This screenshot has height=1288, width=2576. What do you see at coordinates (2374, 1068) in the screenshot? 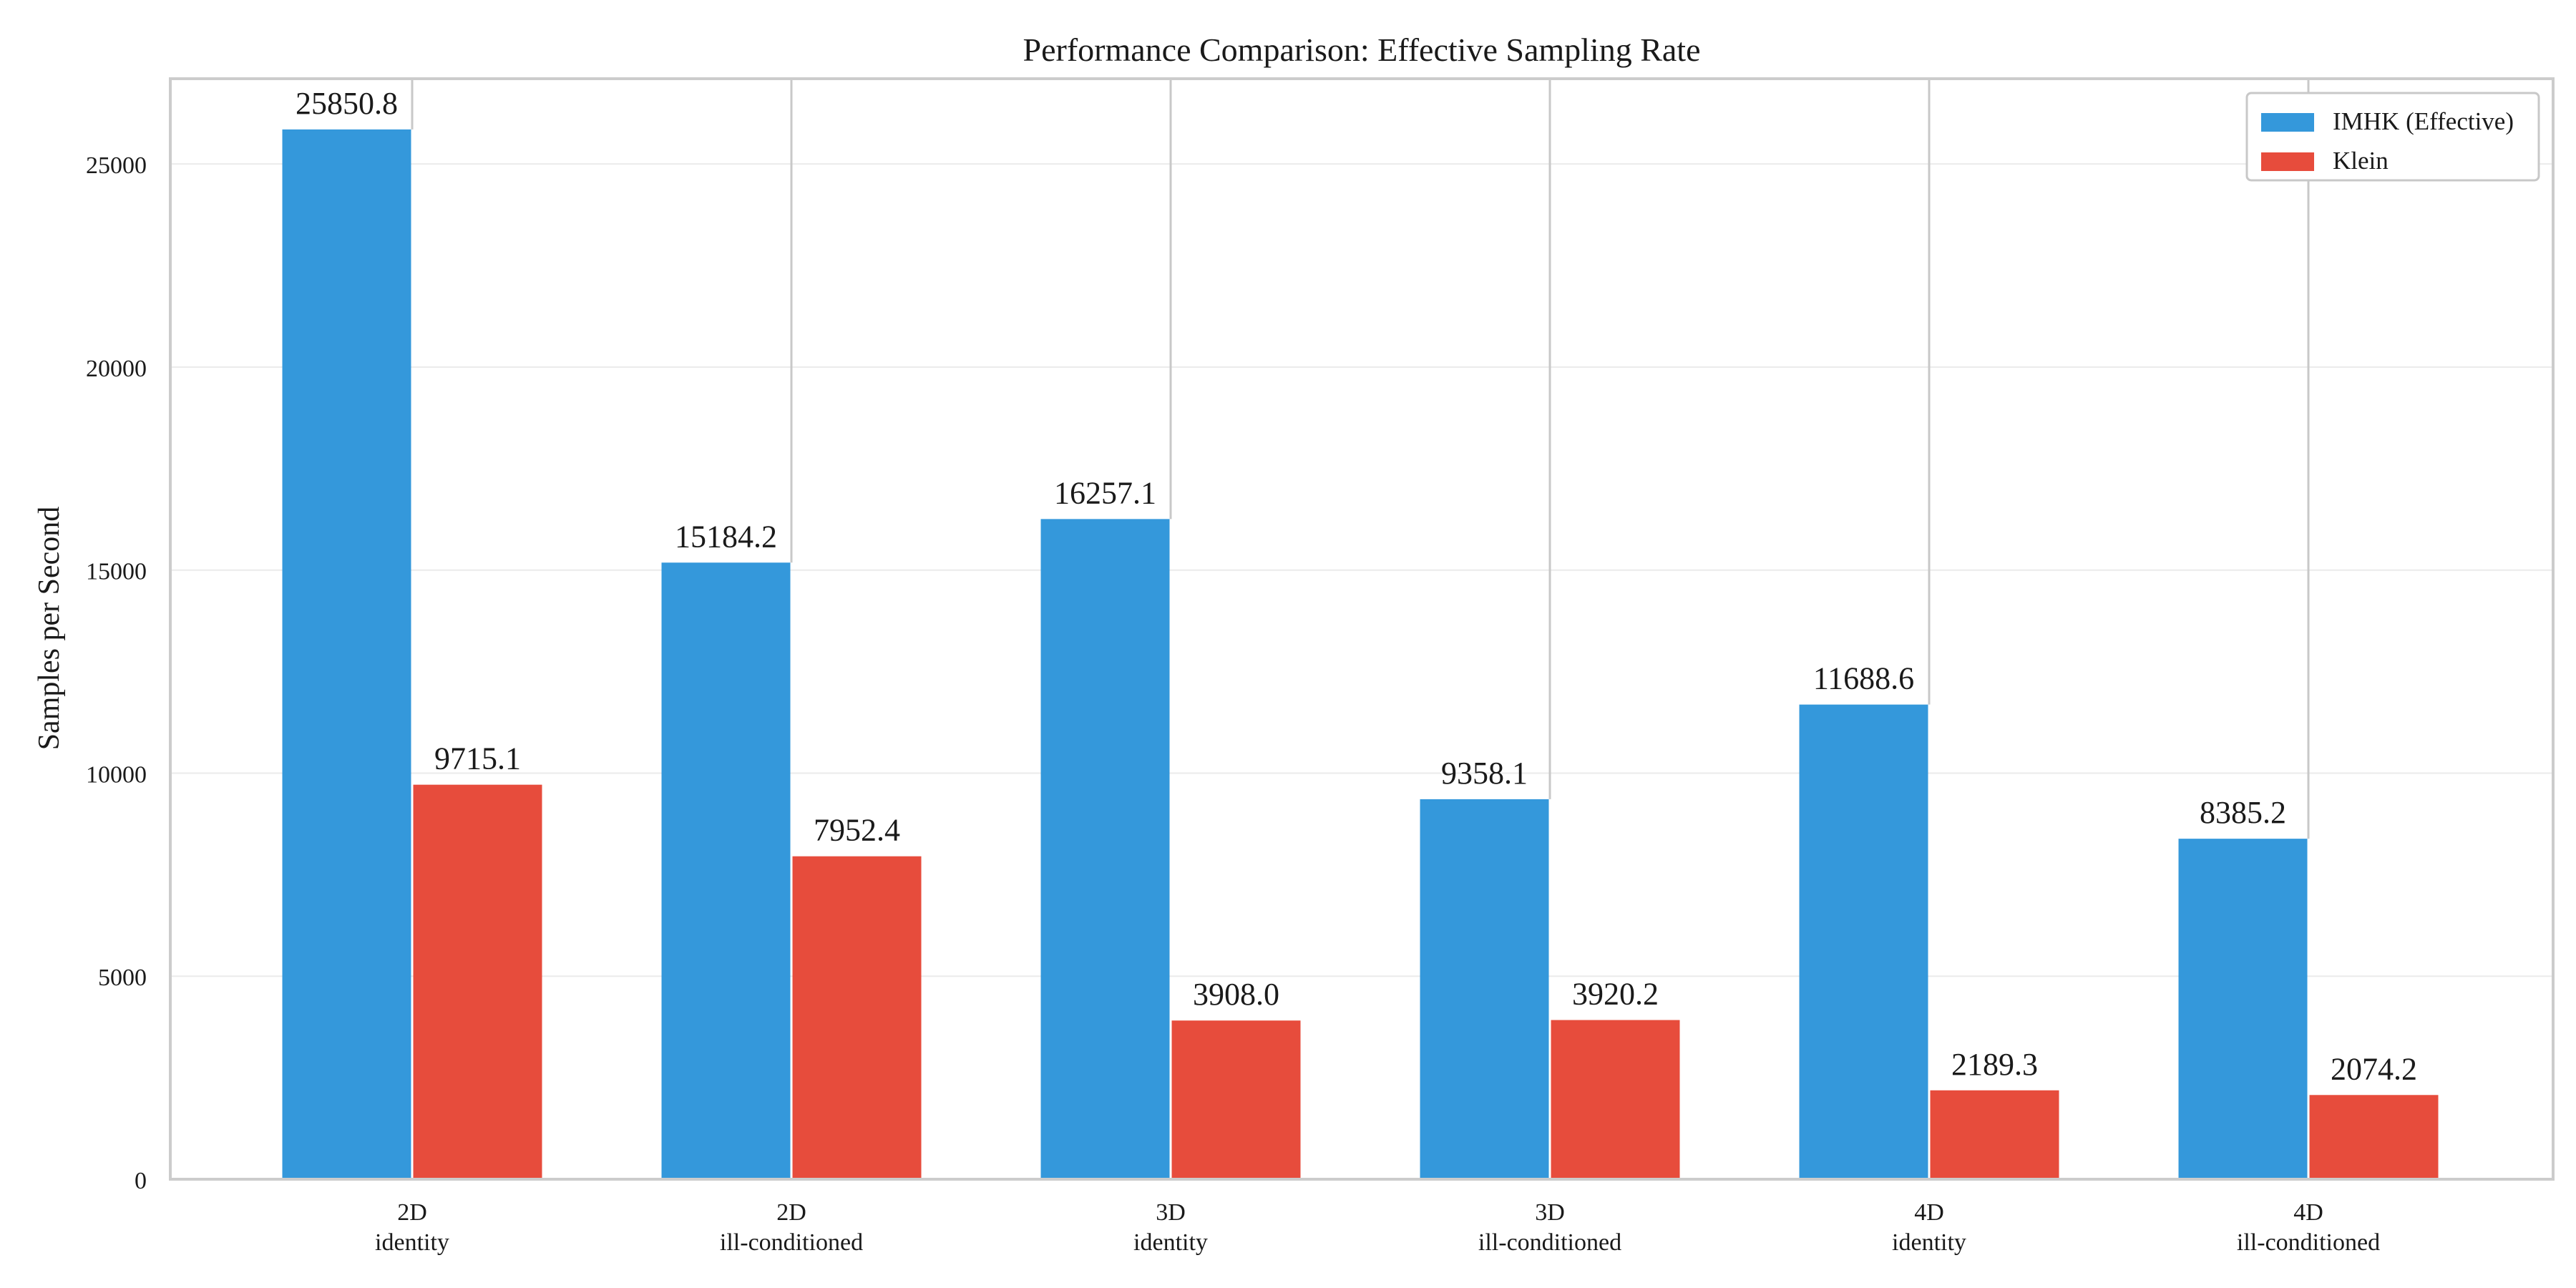
I see `bar-value-label: 2074.2` at bounding box center [2374, 1068].